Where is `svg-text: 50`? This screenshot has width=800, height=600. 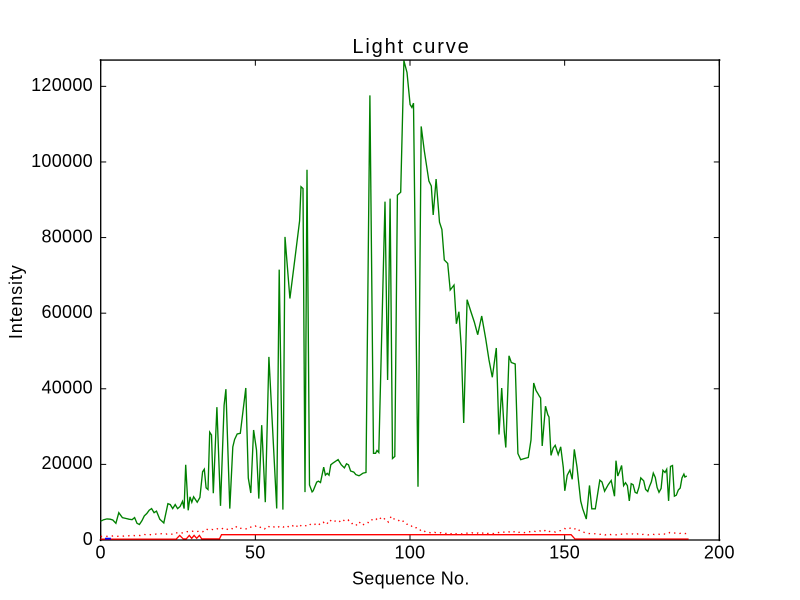 svg-text: 50 is located at coordinates (255, 552).